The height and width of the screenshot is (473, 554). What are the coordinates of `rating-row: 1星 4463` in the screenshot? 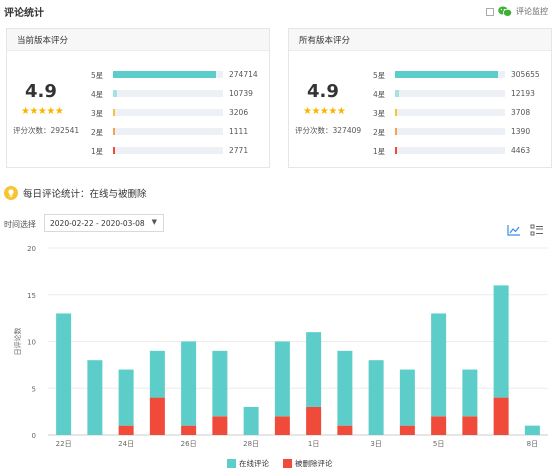 It's located at (461, 152).